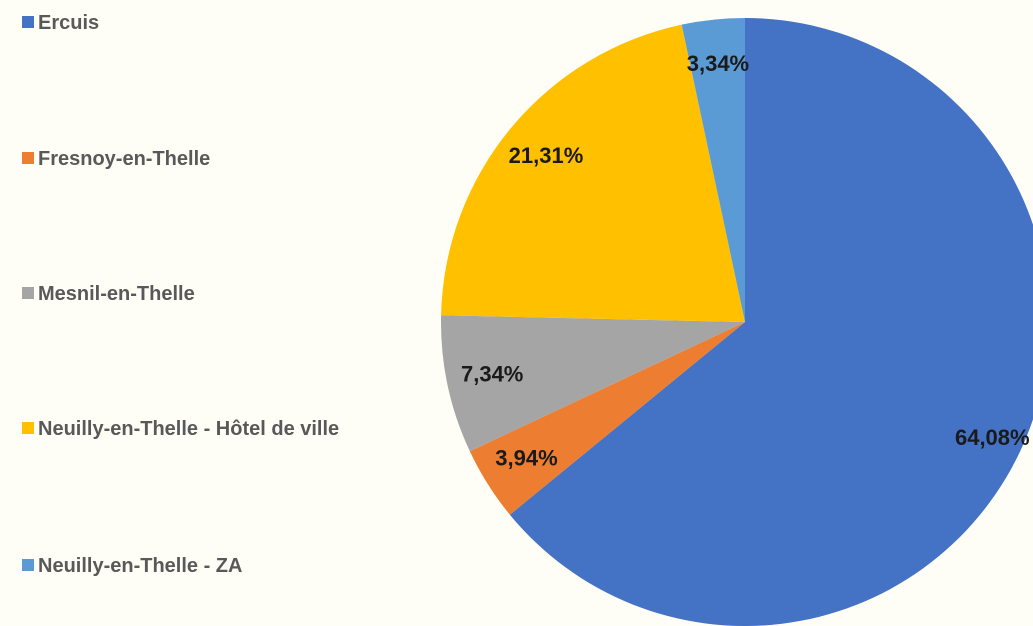 Image resolution: width=1033 pixels, height=626 pixels. Describe the element at coordinates (526, 458) in the screenshot. I see `data-label: 3,94%` at that location.